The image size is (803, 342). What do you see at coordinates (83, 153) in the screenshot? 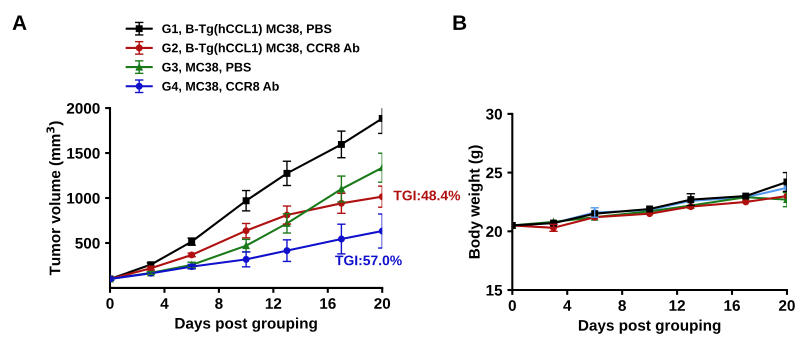
I see `y-tick-label: 1500` at bounding box center [83, 153].